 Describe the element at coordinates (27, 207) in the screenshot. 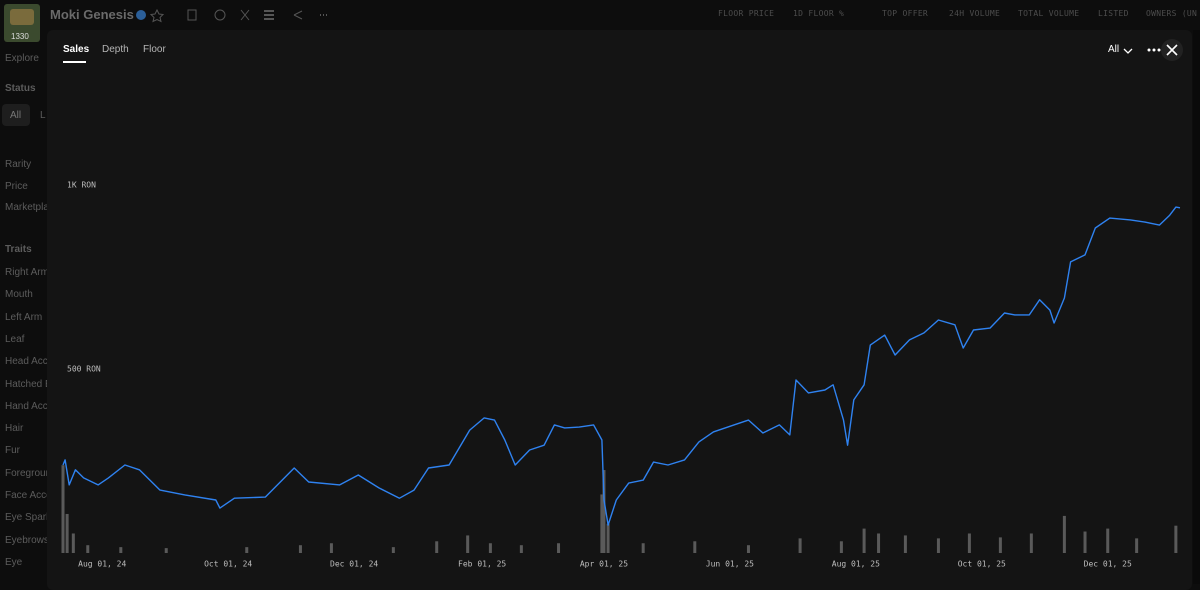

I see `filter-item: Marketpla` at that location.